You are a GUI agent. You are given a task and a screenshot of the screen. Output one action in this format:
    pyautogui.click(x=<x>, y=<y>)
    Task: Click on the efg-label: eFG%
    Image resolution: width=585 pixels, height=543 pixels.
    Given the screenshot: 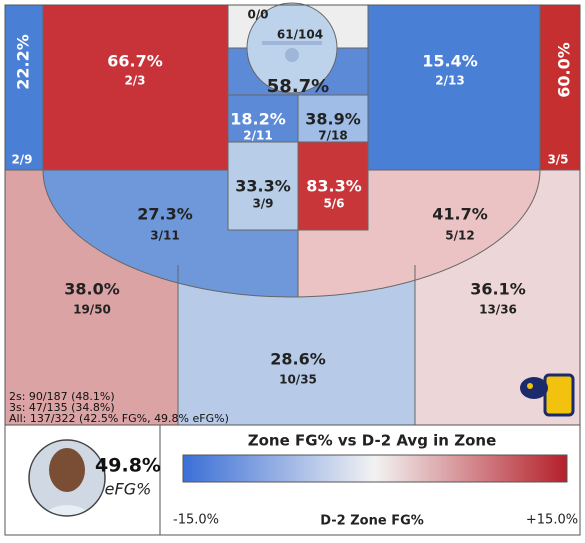 What is the action you would take?
    pyautogui.click(x=128, y=489)
    